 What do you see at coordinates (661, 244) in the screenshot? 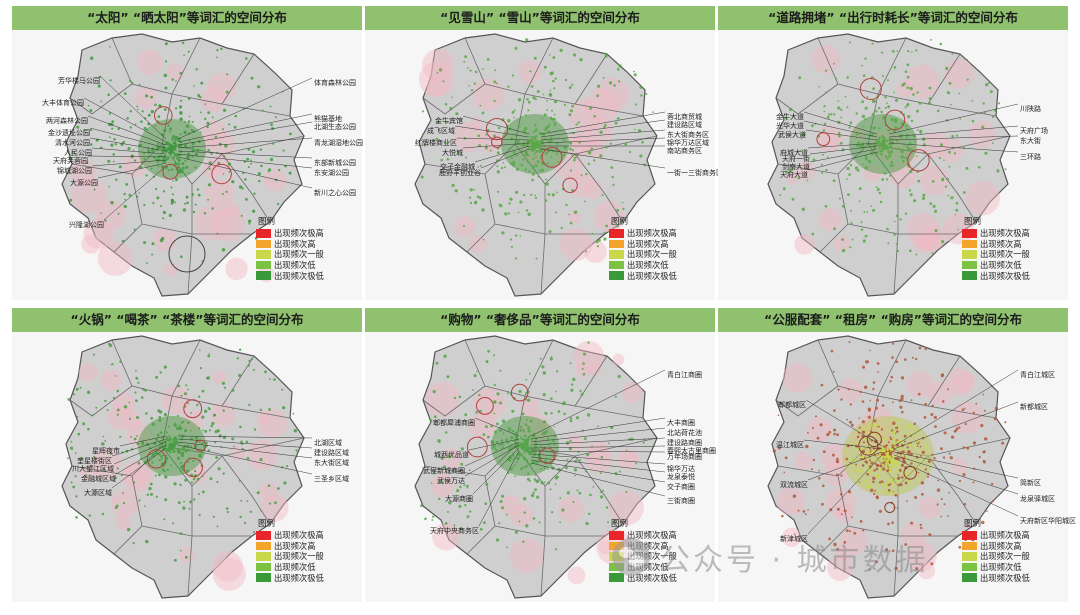
I see `legend-item: 出现频次高` at bounding box center [661, 244].